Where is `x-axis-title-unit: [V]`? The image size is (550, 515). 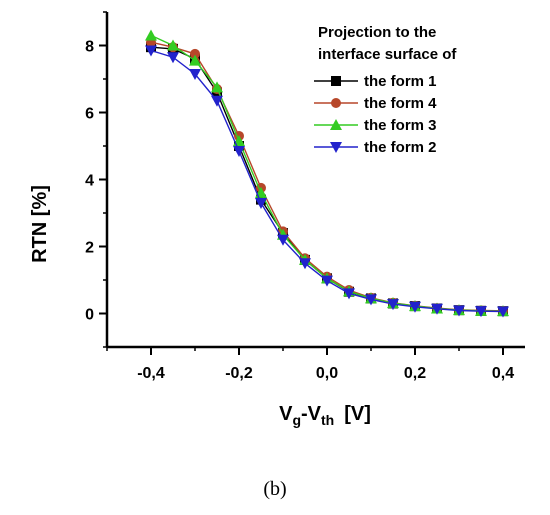 x-axis-title-unit: [V] is located at coordinates (357, 414).